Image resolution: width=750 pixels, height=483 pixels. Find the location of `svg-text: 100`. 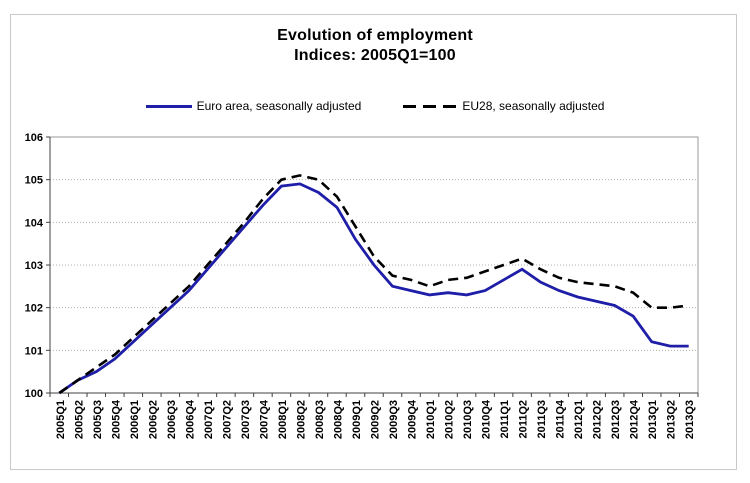

svg-text: 100 is located at coordinates (34, 394).